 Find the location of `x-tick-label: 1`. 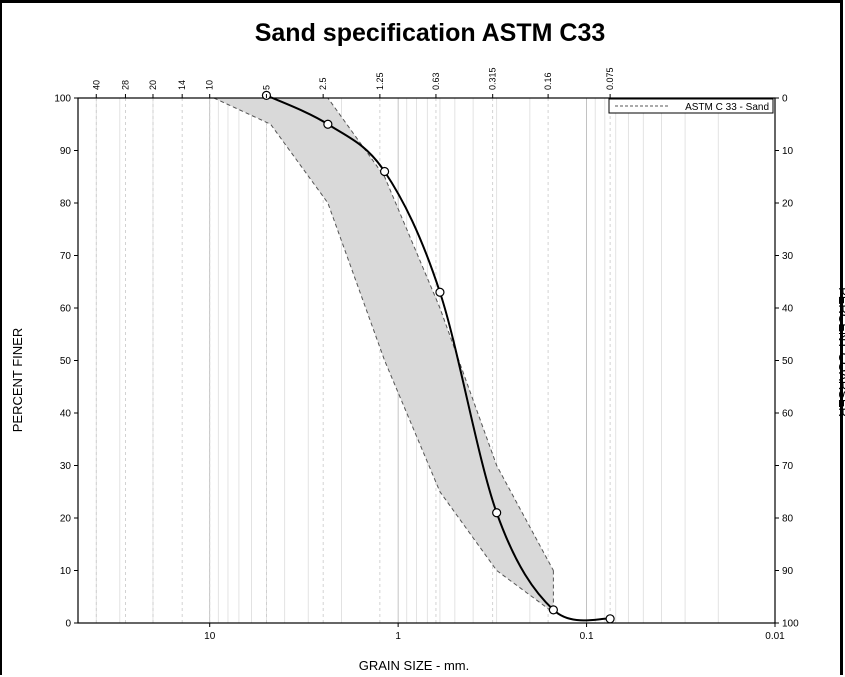

x-tick-label: 1 is located at coordinates (398, 636).